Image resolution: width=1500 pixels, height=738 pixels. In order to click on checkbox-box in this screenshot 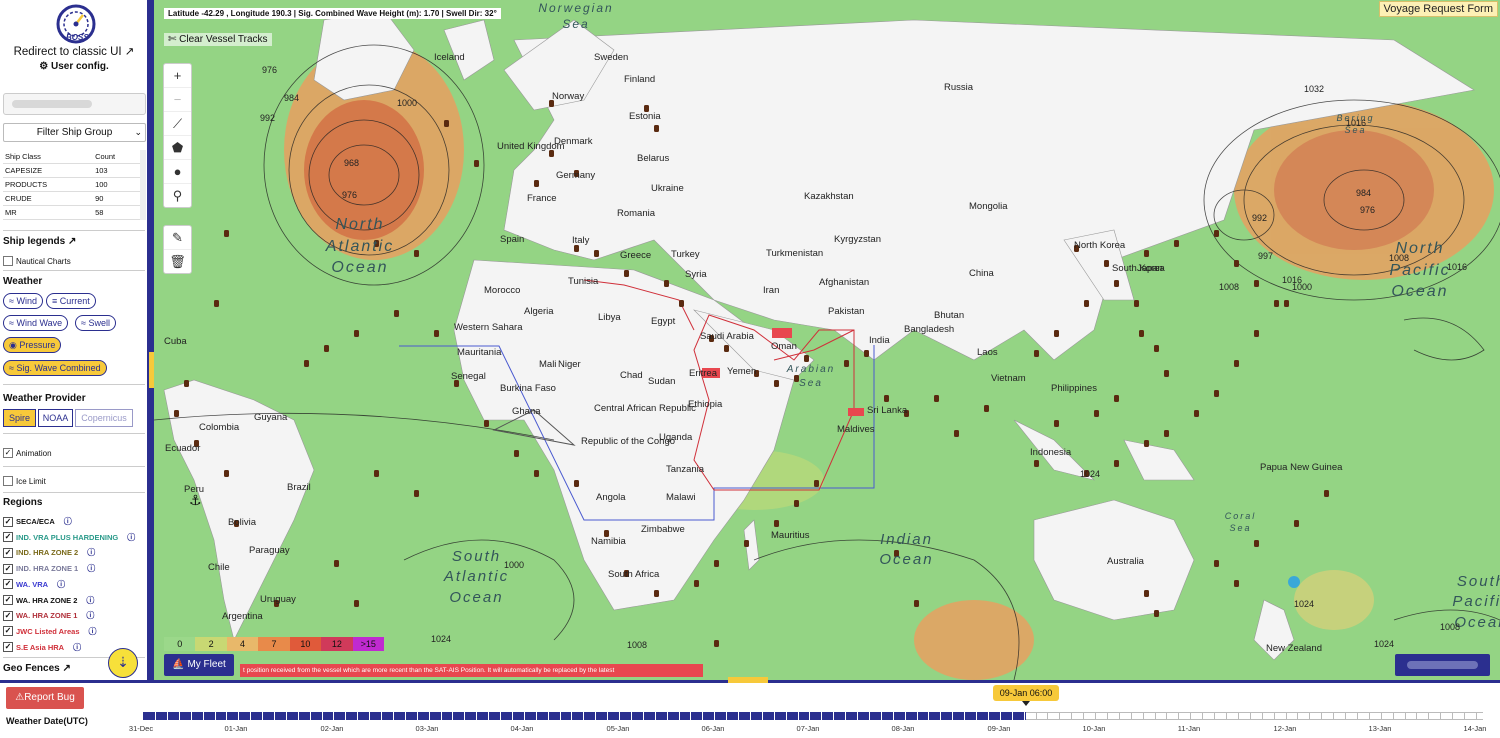, I will do `click(8, 261)`.